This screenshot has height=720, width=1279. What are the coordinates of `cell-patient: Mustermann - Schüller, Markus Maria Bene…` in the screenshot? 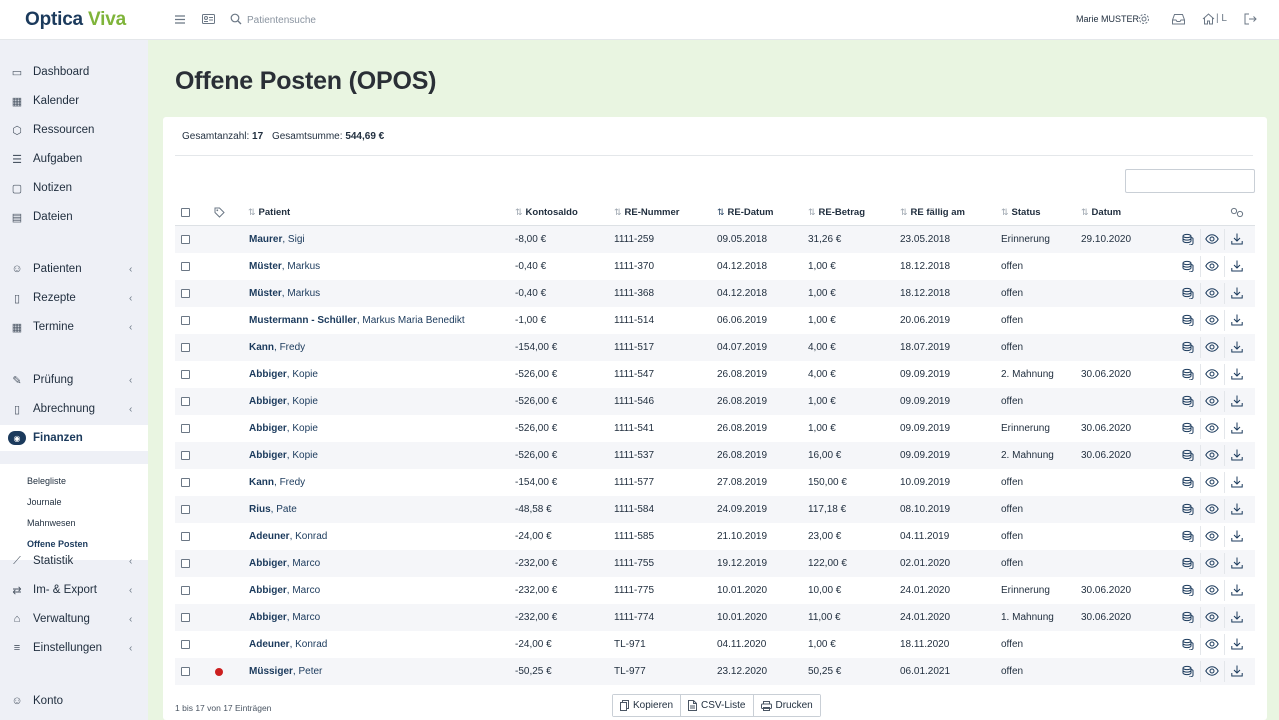 It's located at (357, 320).